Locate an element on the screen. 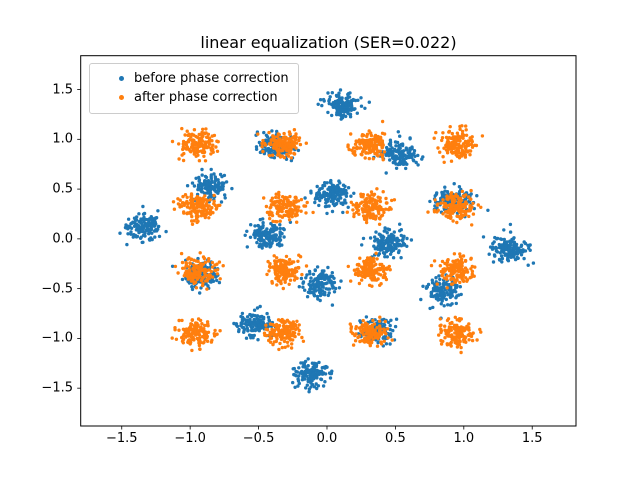 The width and height of the screenshot is (640, 480). legend-item-after: after phase correction is located at coordinates (194, 97).